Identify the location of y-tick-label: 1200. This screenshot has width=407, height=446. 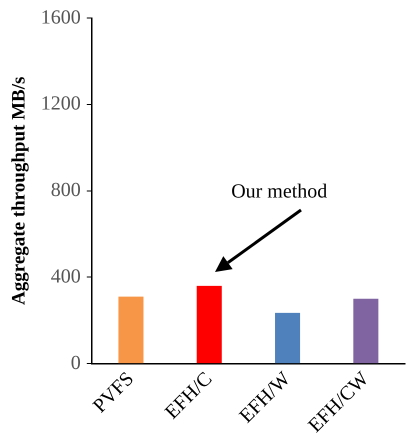
(60, 103).